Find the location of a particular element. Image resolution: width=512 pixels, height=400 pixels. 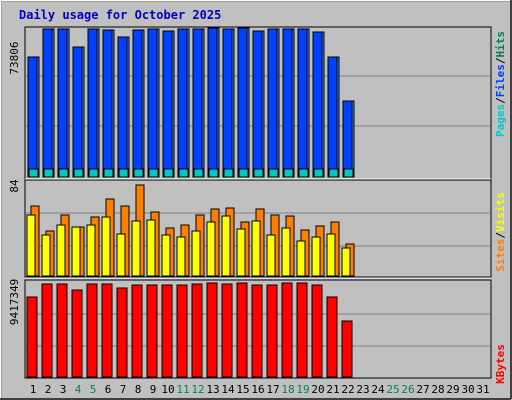

x-tick-label: 14 is located at coordinates (228, 389).